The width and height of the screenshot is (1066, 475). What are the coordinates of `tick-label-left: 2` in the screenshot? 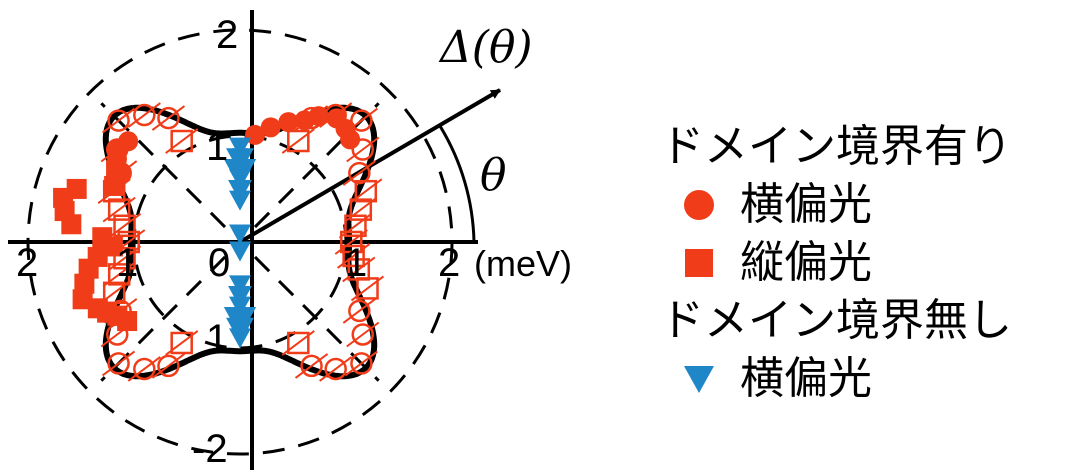 It's located at (27, 263).